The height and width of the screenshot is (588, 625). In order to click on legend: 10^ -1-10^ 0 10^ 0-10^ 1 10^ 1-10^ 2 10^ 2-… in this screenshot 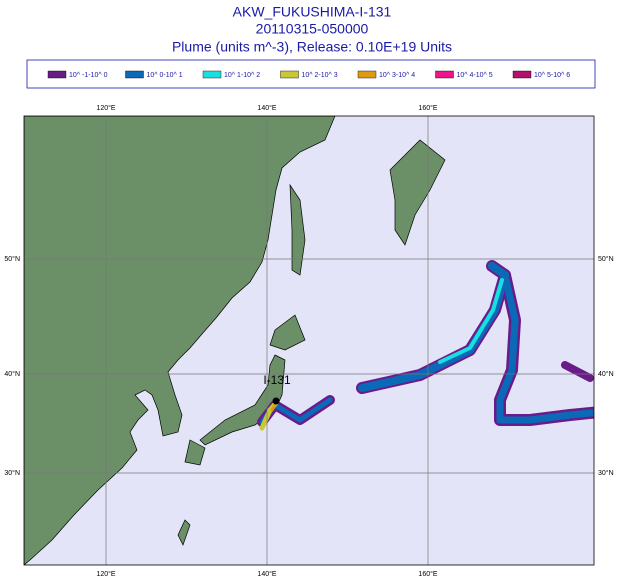, I will do `click(308, 74)`.